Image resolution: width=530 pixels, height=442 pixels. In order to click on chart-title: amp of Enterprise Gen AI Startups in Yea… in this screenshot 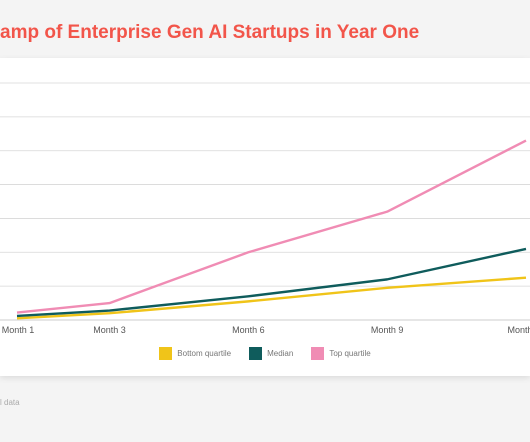, I will do `click(210, 32)`.